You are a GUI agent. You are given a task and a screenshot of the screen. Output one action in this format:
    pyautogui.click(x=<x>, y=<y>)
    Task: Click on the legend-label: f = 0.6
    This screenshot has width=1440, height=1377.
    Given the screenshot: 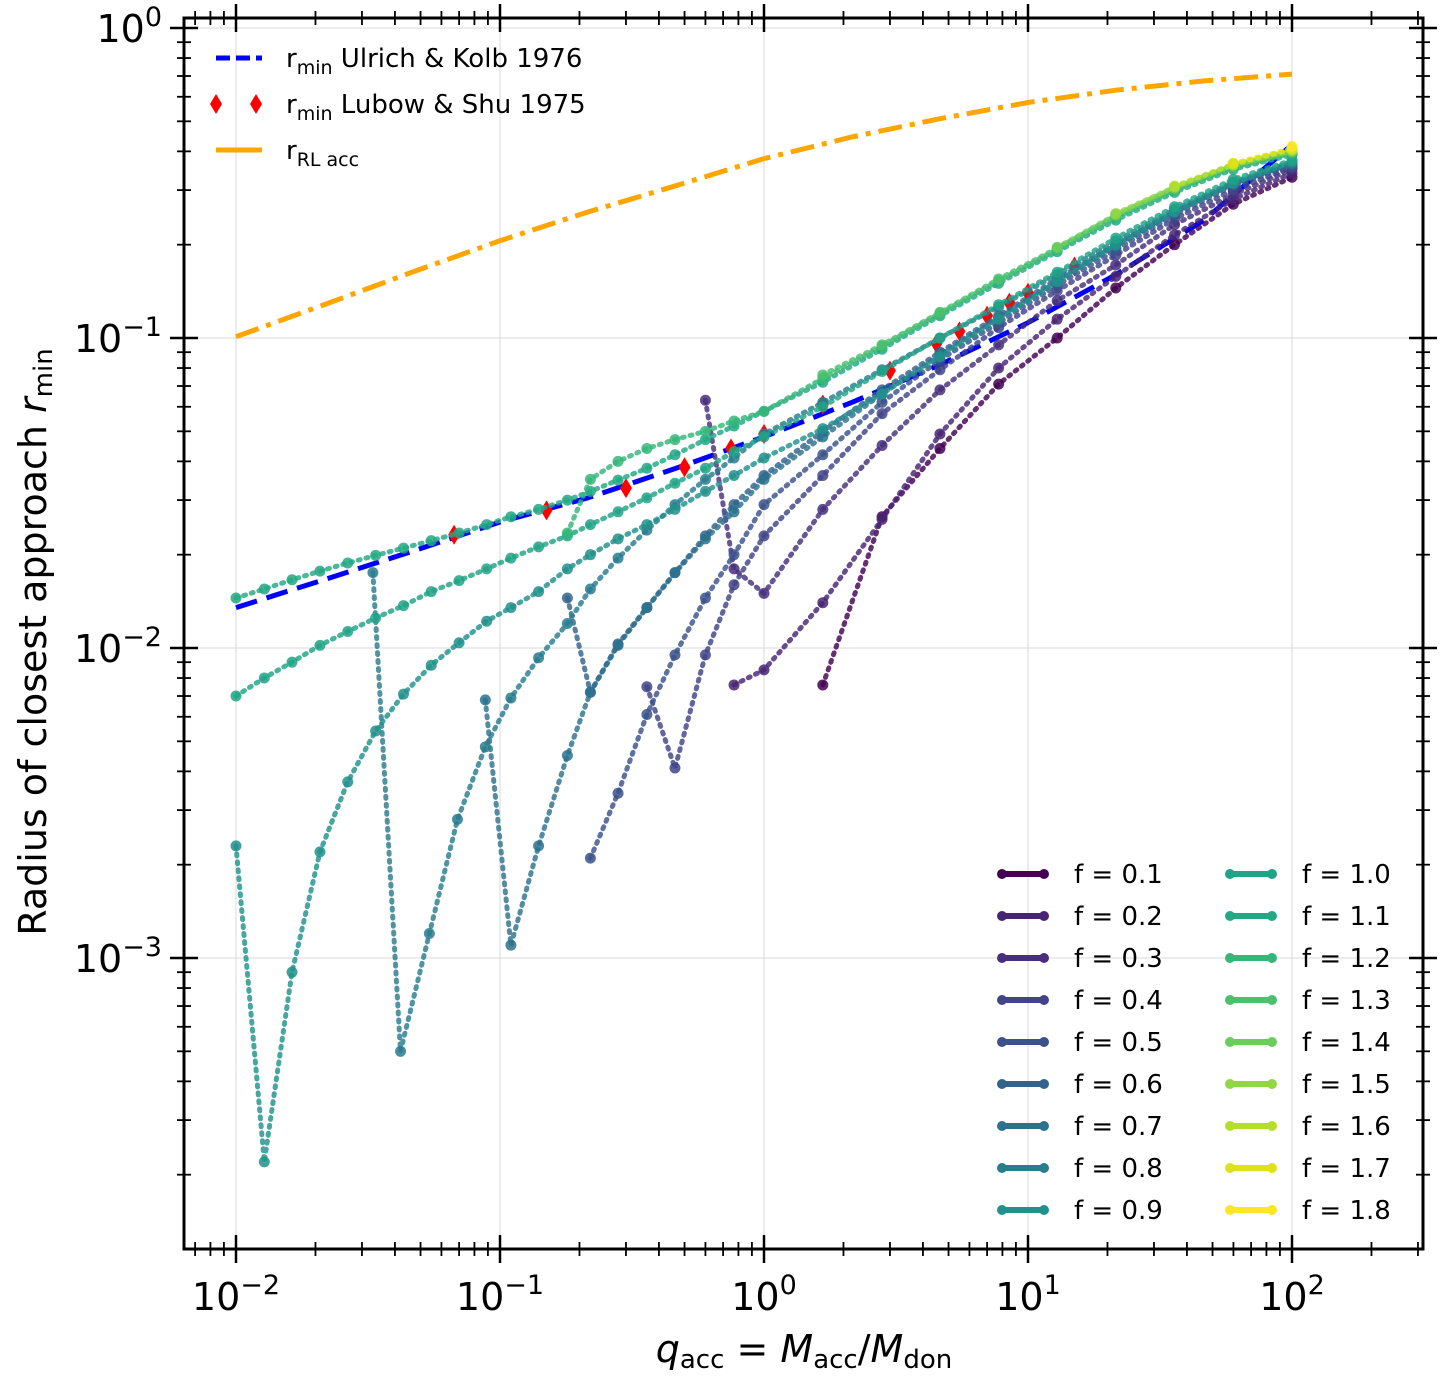 What is the action you would take?
    pyautogui.click(x=1118, y=1085)
    